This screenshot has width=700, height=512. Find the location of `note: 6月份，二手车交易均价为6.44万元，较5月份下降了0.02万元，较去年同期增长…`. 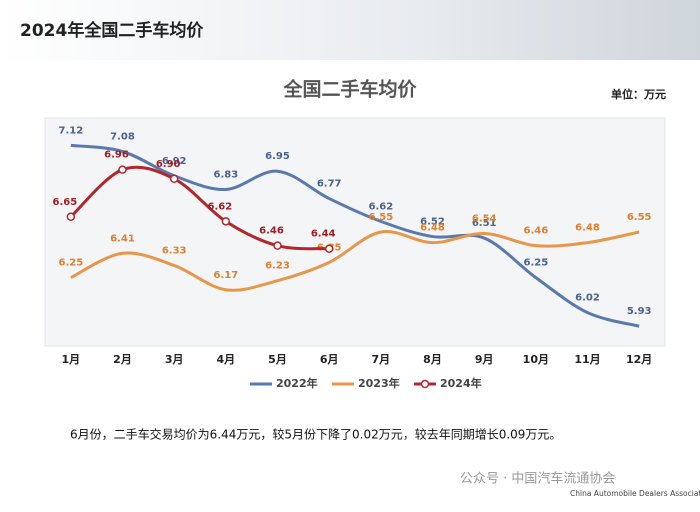

note: 6月份，二手车交易均价为6.44万元，较5月份下降了0.02万元，较去年同期增长… is located at coordinates (315, 434).